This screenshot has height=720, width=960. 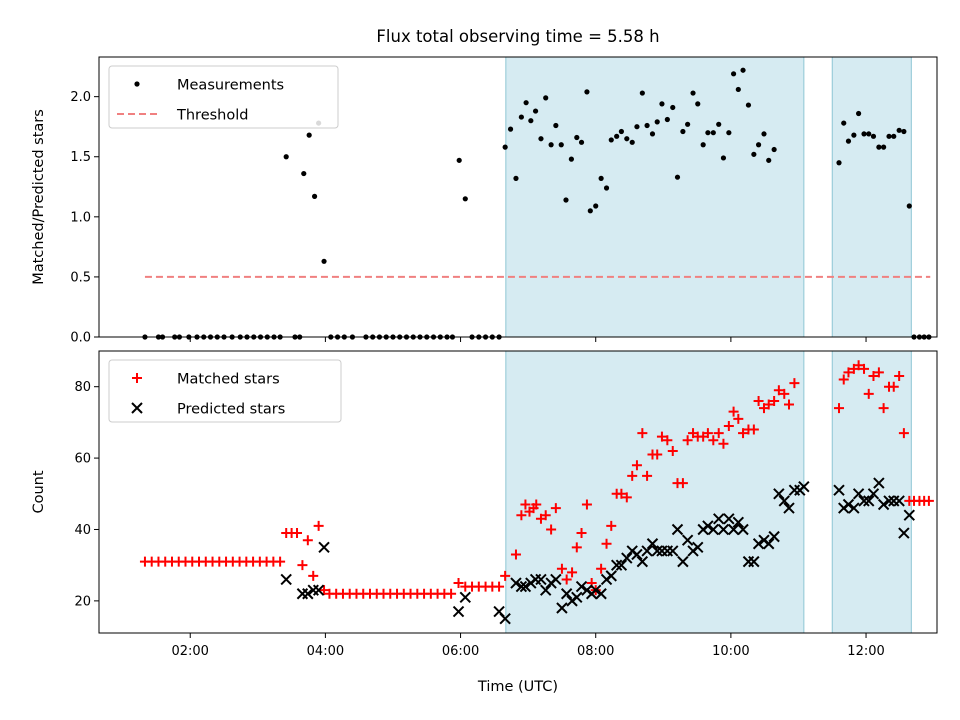 I want to click on x-tick-label: 02:00, so click(x=189, y=651).